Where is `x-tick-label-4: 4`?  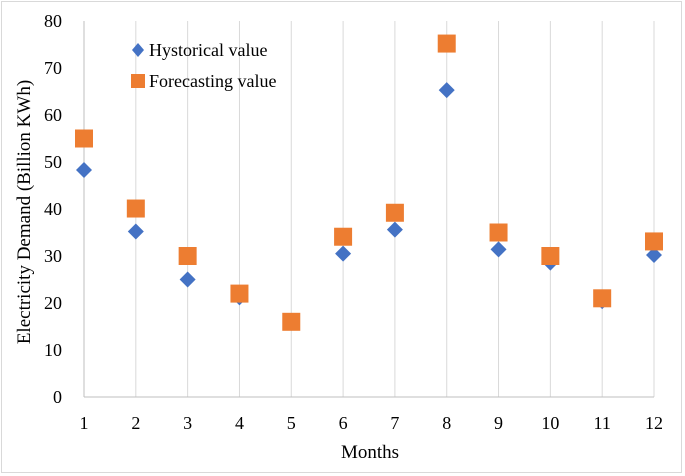
x-tick-label-4: 4 is located at coordinates (239, 423).